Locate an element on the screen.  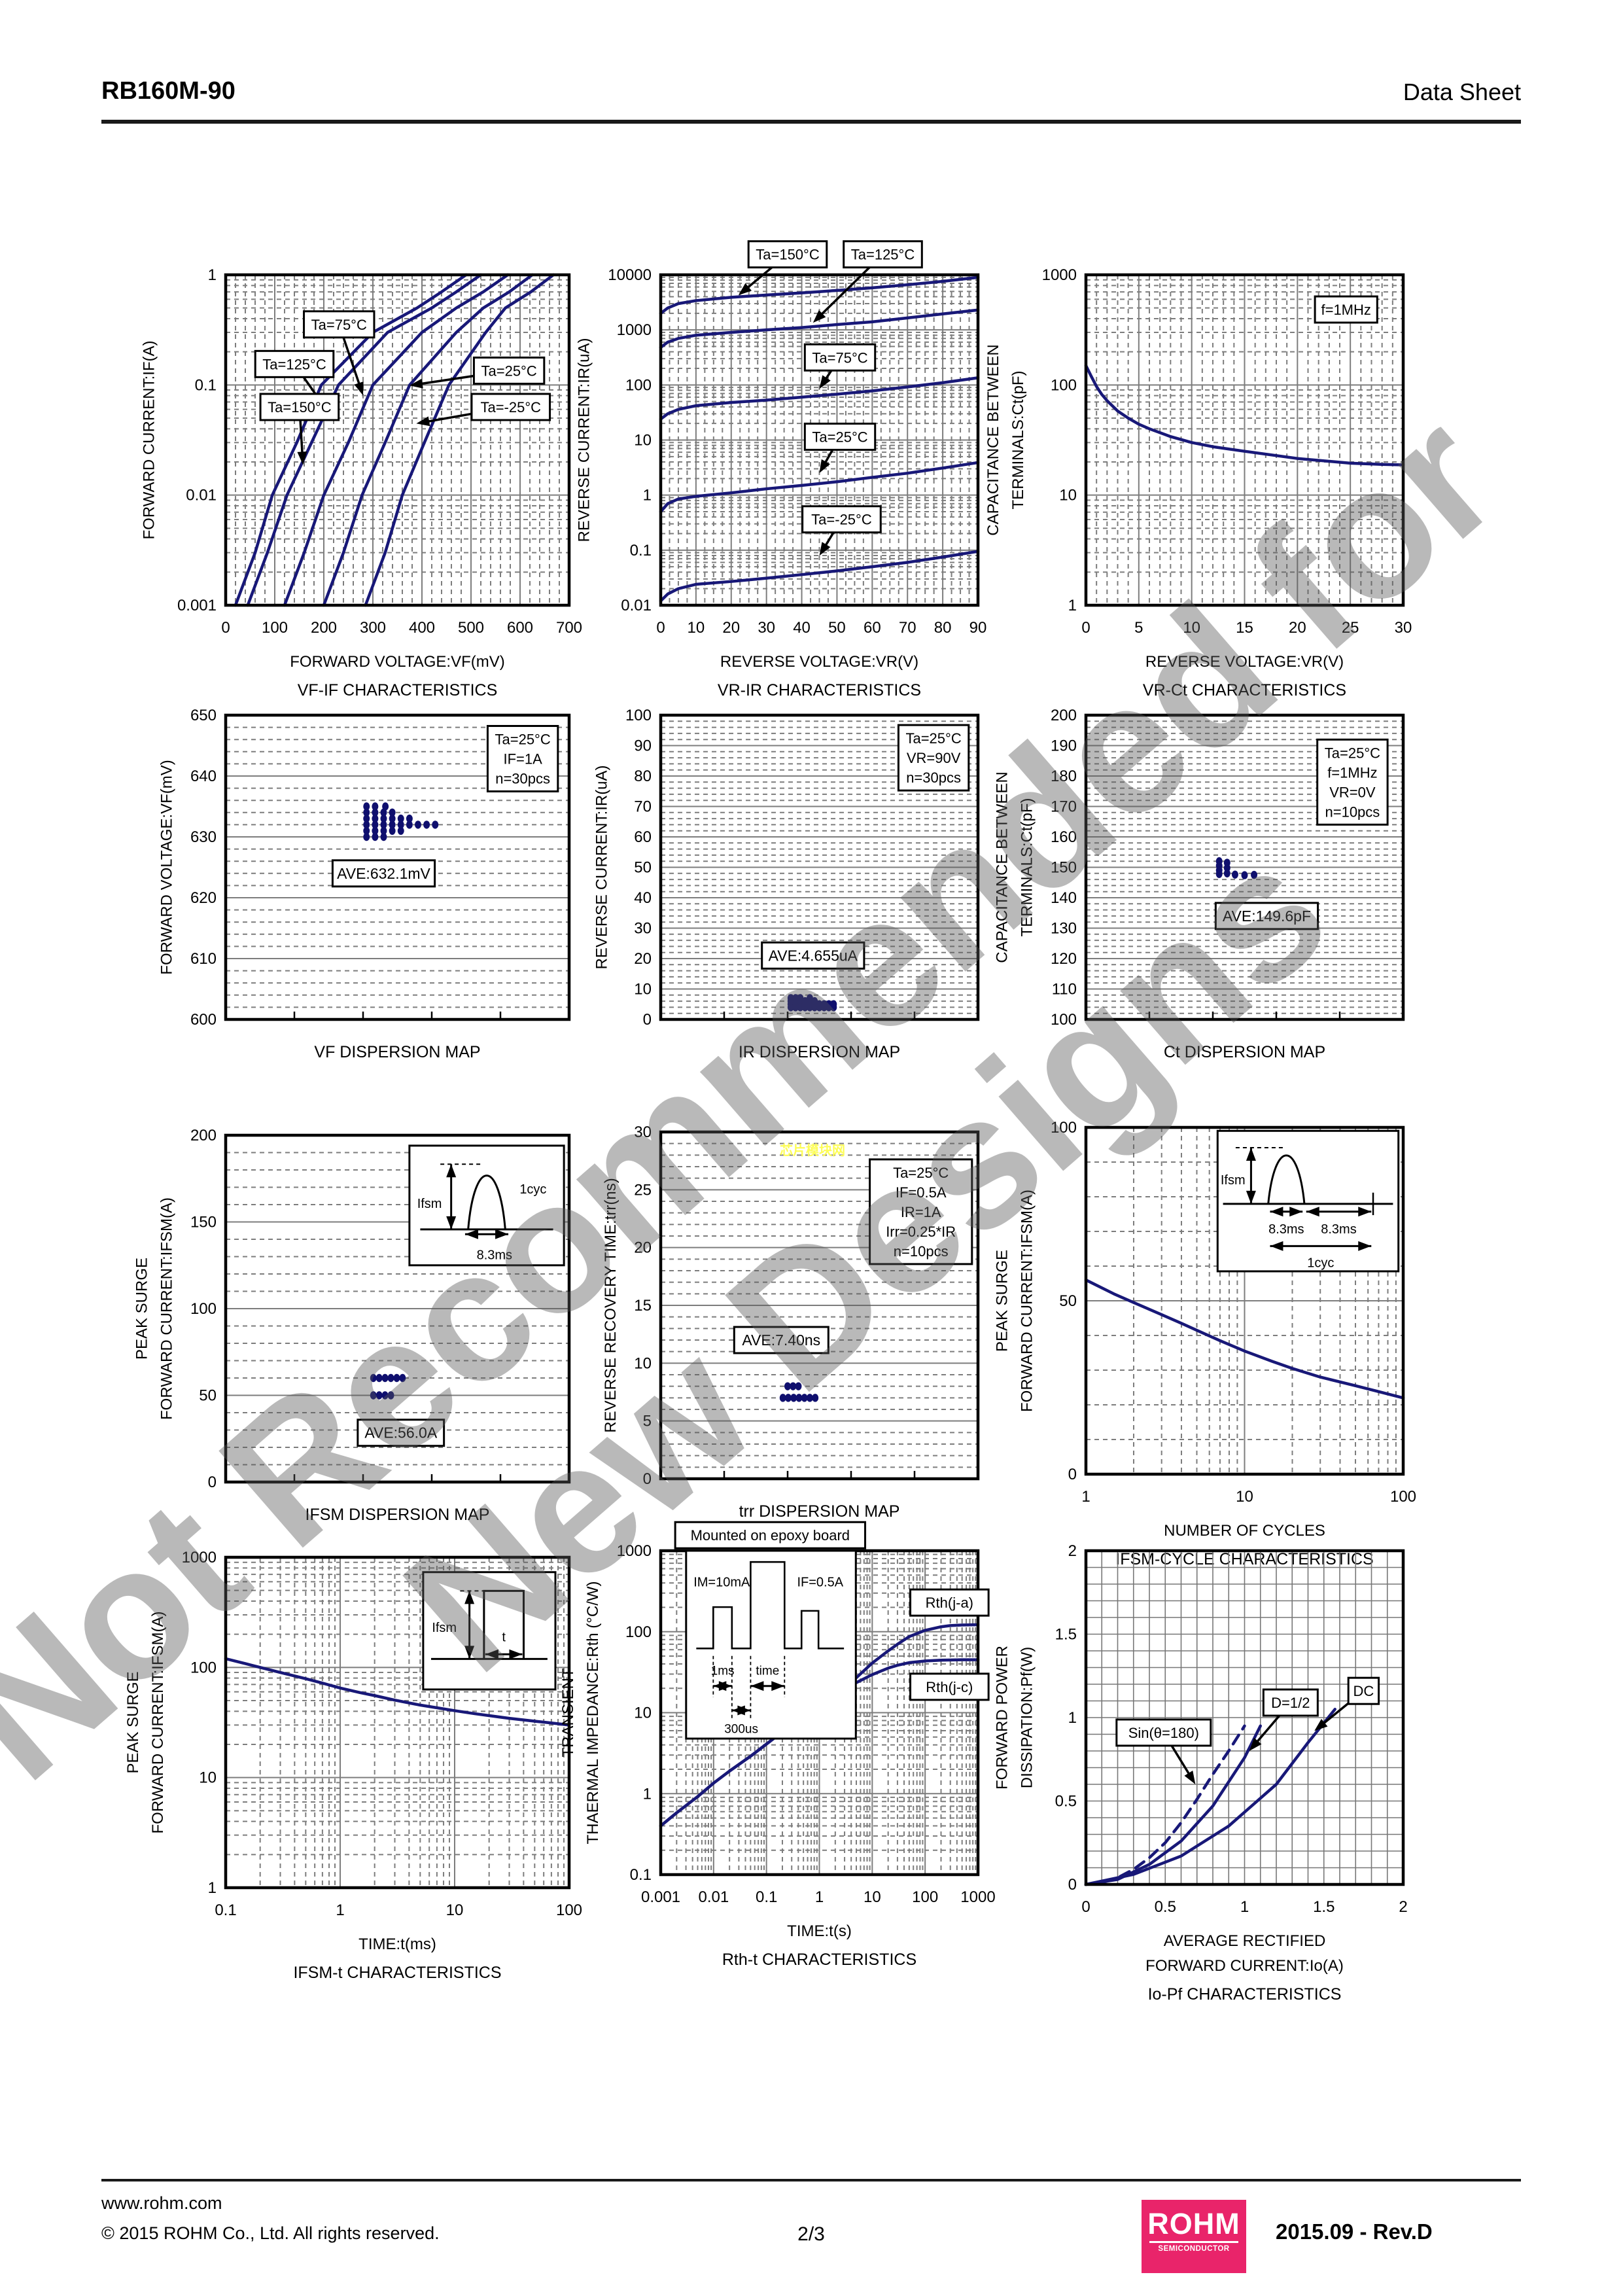
svg-text: IFSM-t CHARACTERISTICS is located at coordinates (397, 1973).